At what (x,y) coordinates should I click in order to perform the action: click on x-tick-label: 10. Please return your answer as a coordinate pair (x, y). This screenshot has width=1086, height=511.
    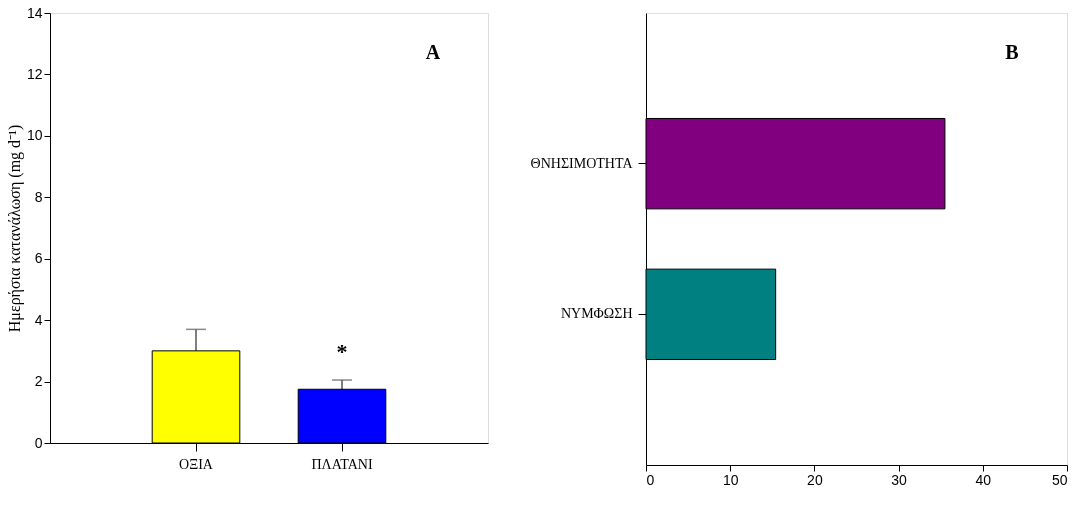
    Looking at the image, I should click on (730, 479).